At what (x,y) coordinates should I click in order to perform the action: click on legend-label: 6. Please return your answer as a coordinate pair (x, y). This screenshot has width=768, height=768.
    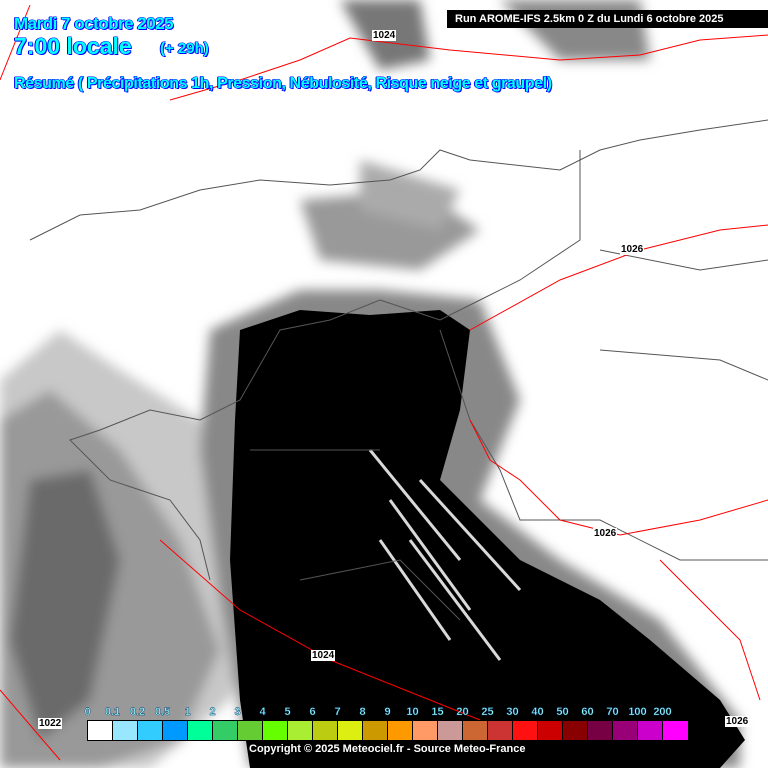
    Looking at the image, I should click on (312, 712).